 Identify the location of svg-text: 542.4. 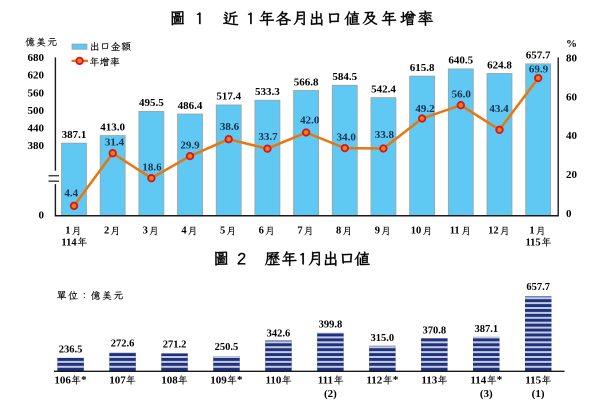
(383, 89).